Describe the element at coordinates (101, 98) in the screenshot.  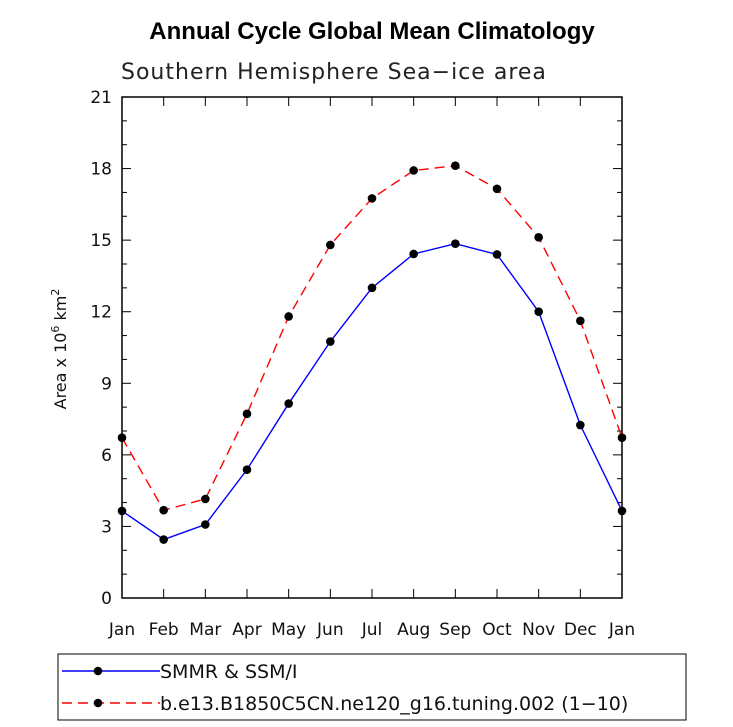
I see `y-tick-label: 21` at that location.